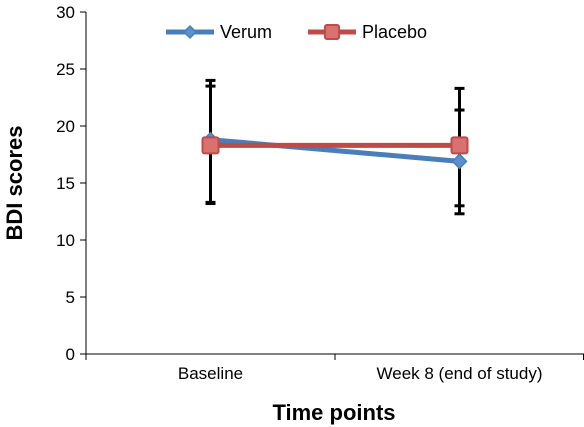  I want to click on legend: Verum Placebo, so click(296, 32).